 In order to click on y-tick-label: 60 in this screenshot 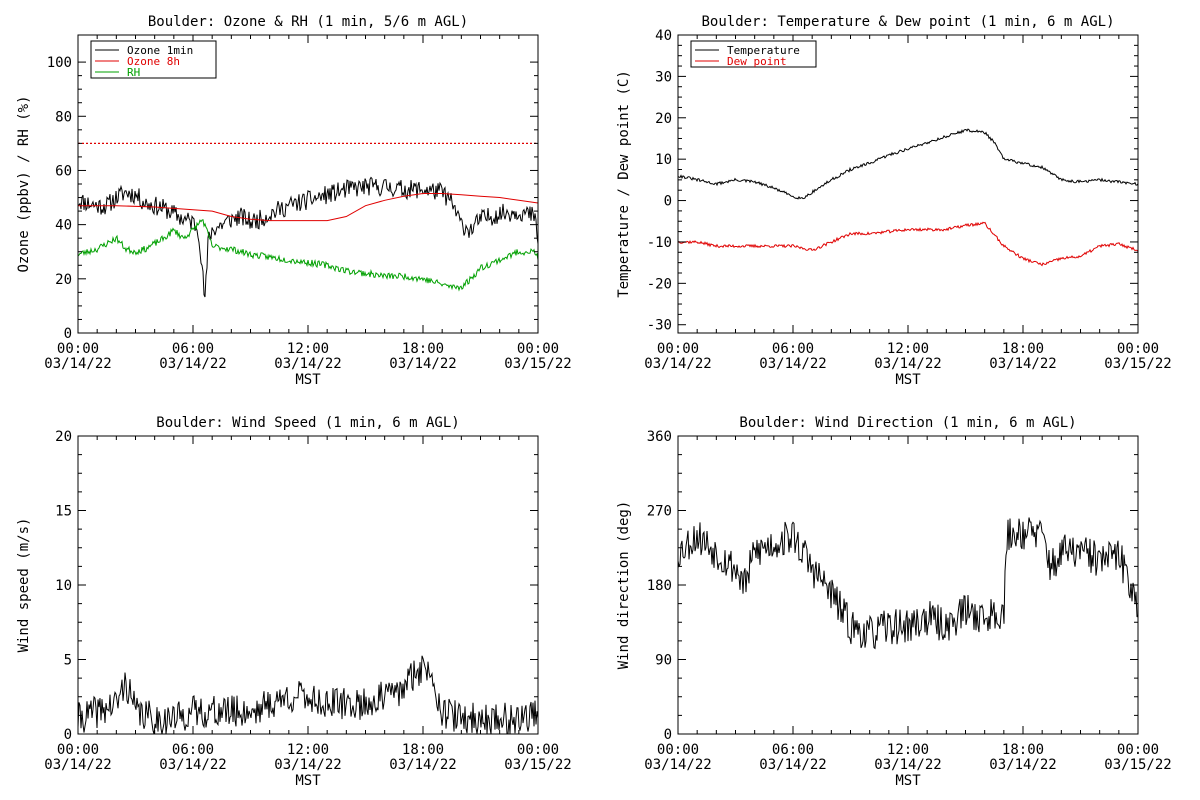, I will do `click(63, 171)`.